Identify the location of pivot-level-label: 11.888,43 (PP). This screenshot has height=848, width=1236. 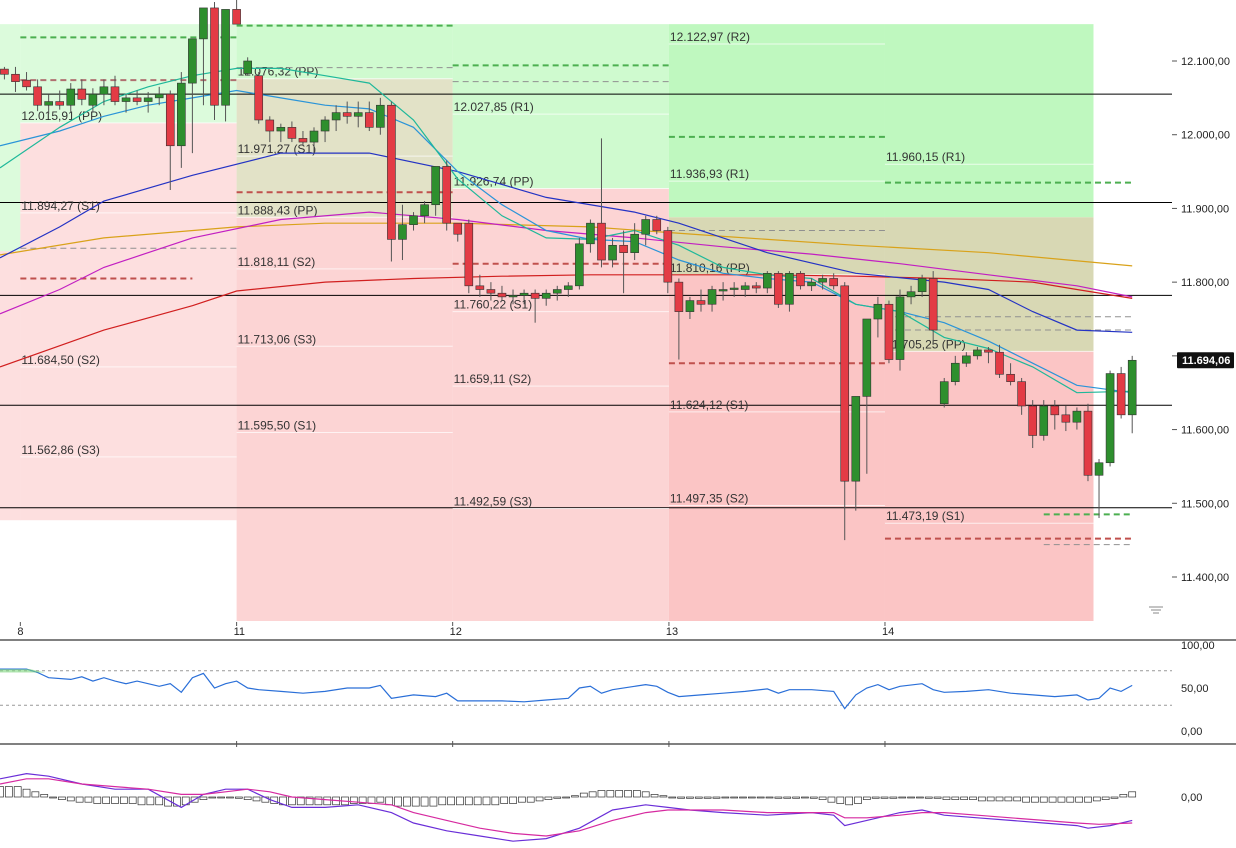
(278, 210).